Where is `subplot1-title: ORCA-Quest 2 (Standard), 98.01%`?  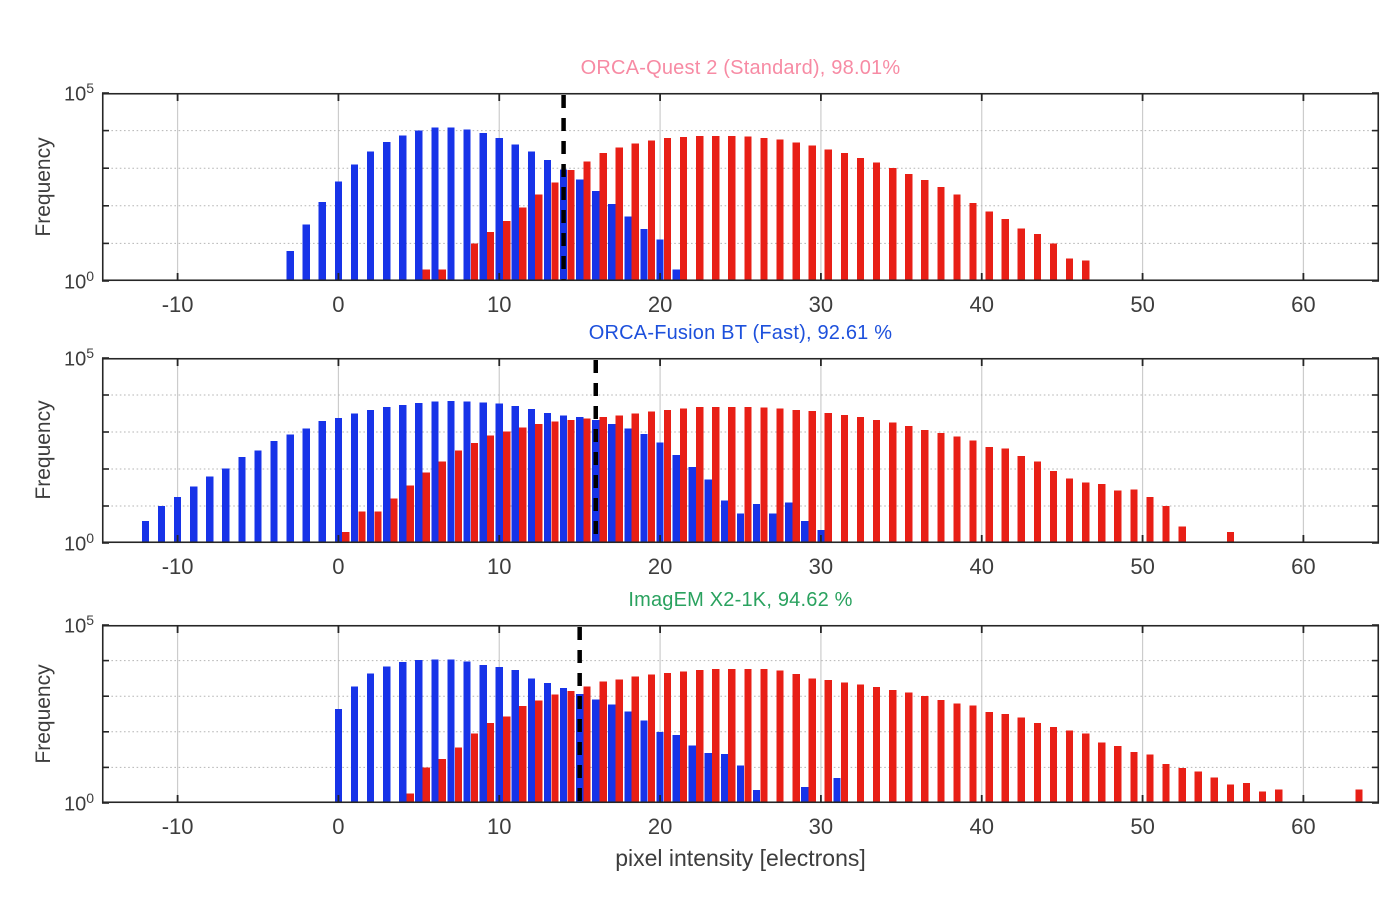
subplot1-title: ORCA-Quest 2 (Standard), 98.01% is located at coordinates (740, 68).